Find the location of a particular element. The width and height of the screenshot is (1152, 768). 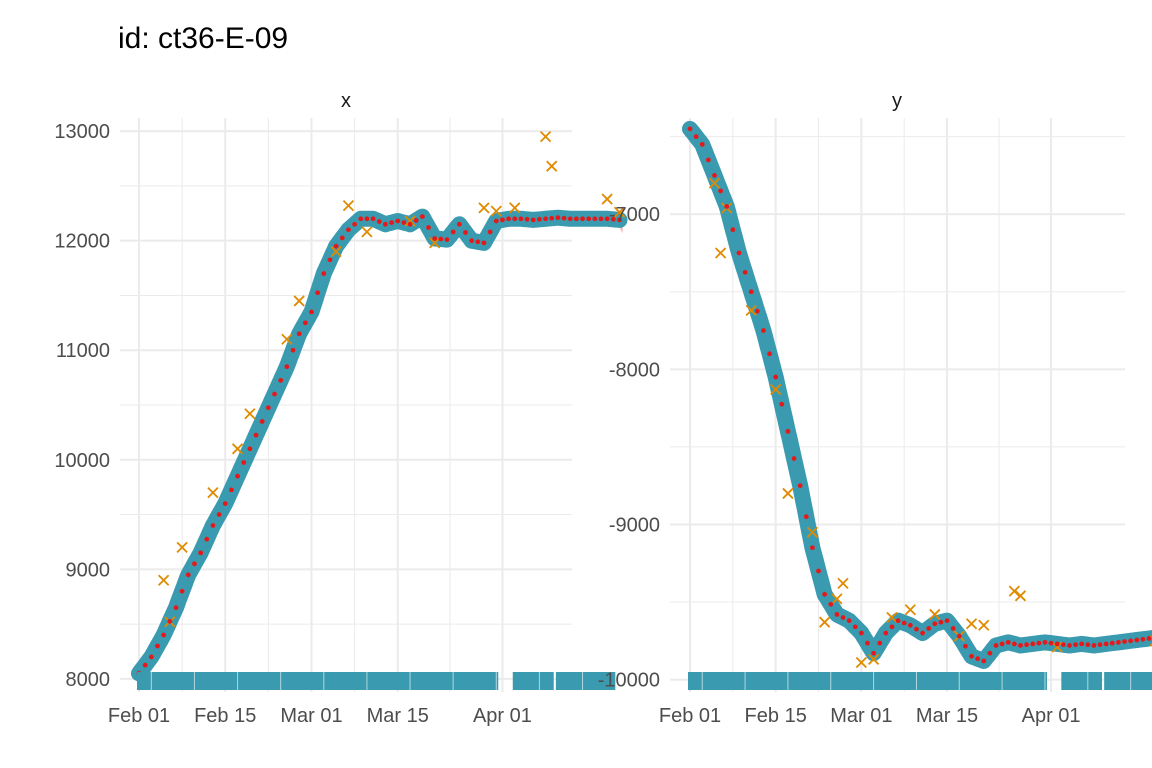

panel-y-strip-label: y is located at coordinates (897, 101).